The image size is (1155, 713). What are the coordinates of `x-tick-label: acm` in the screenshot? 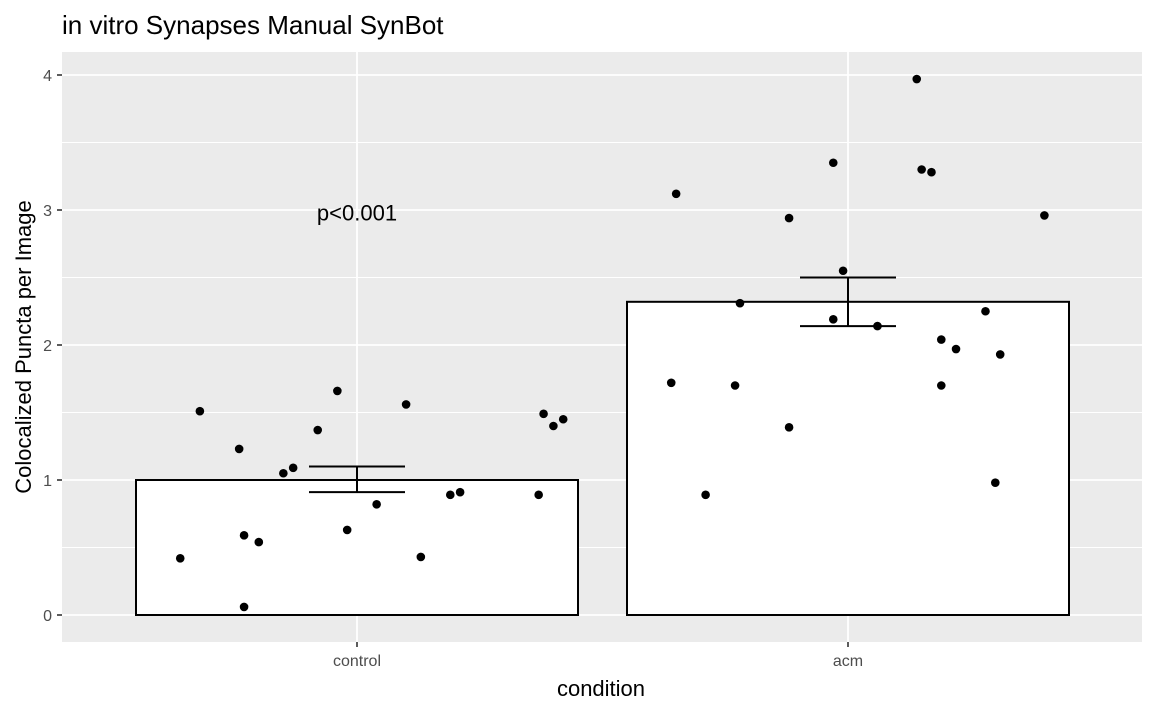 It's located at (848, 661).